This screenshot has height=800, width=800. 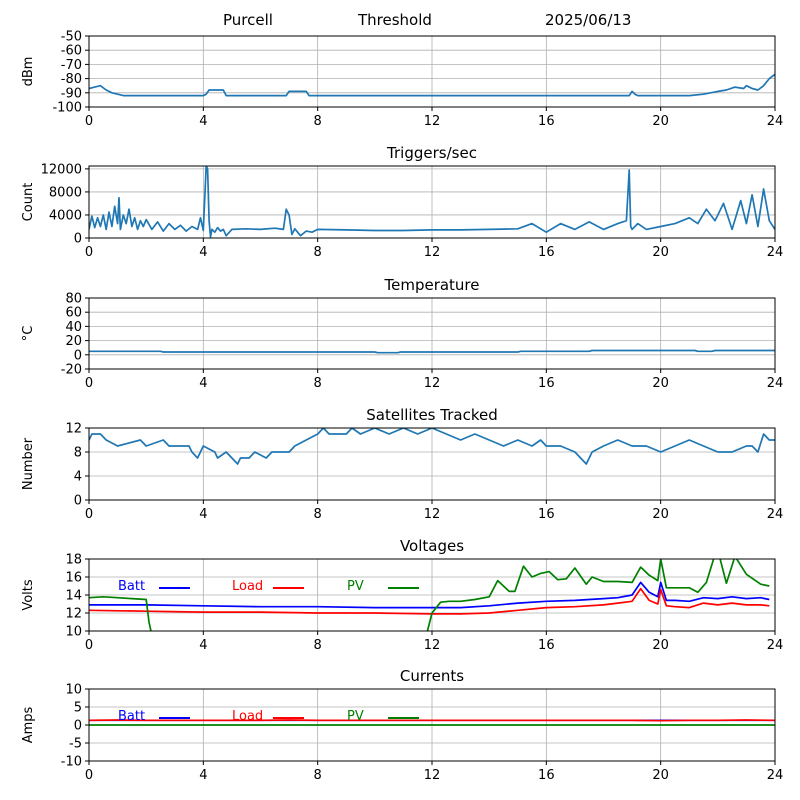 What do you see at coordinates (546, 121) in the screenshot?
I see `chart-1-x-tick-label: 16` at bounding box center [546, 121].